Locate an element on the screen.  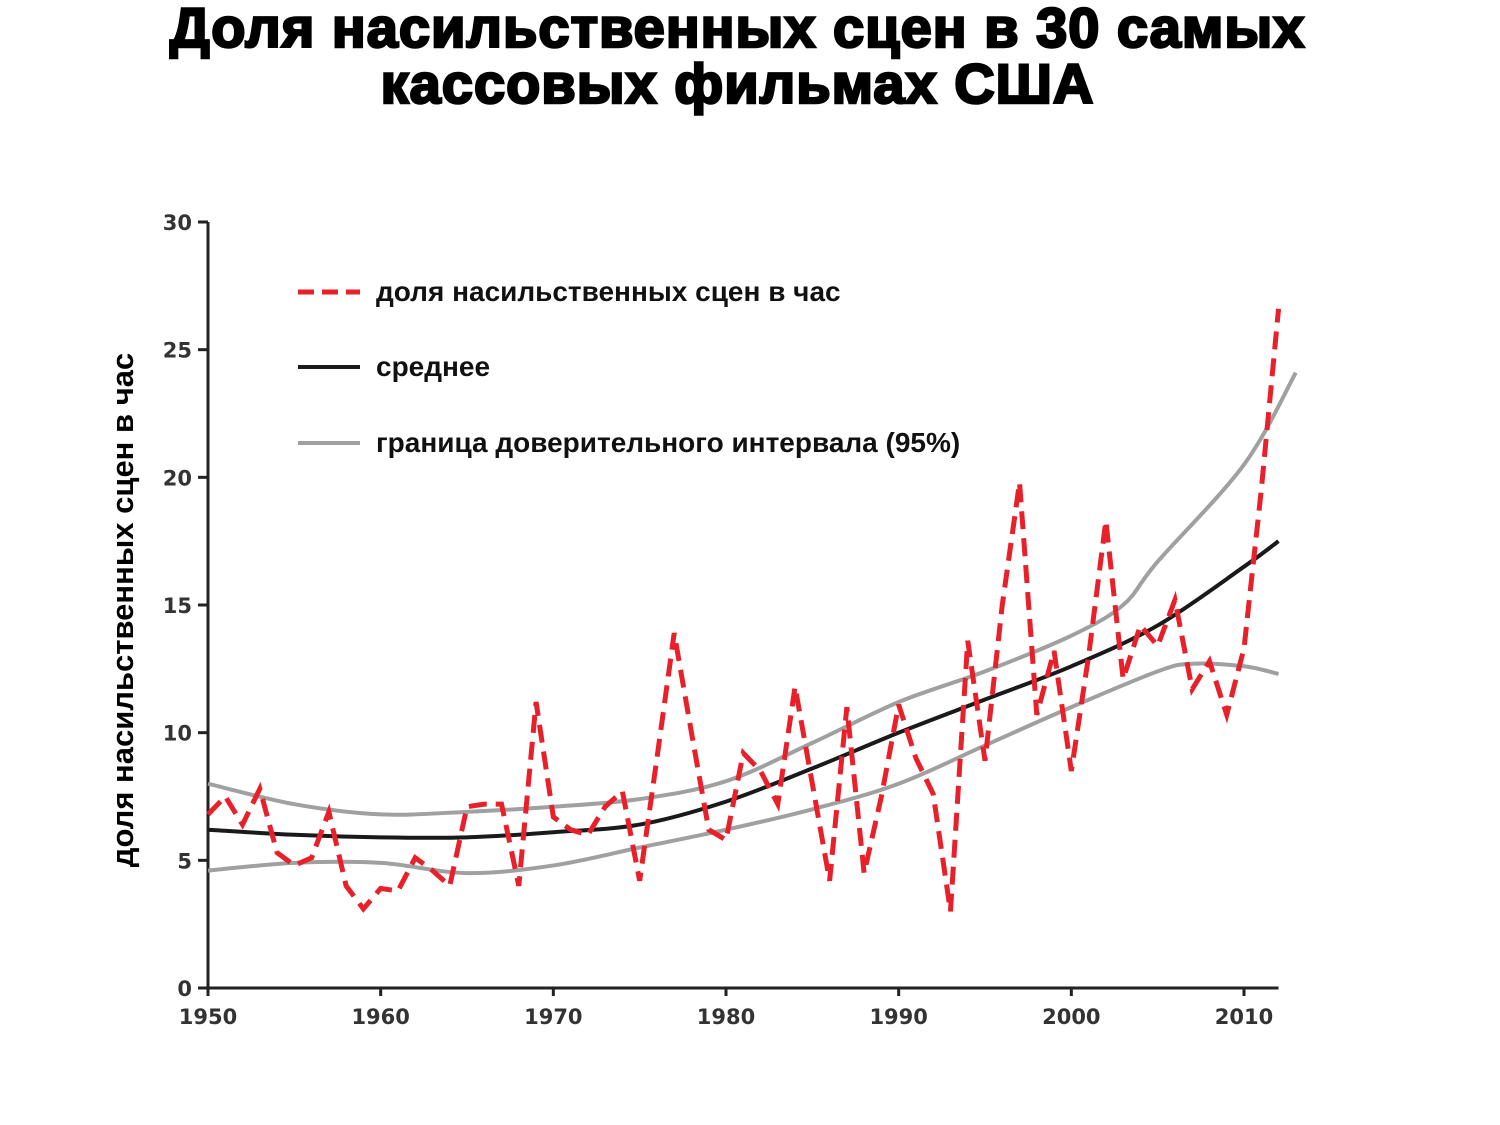
y-tick-label: 20 is located at coordinates (177, 478).